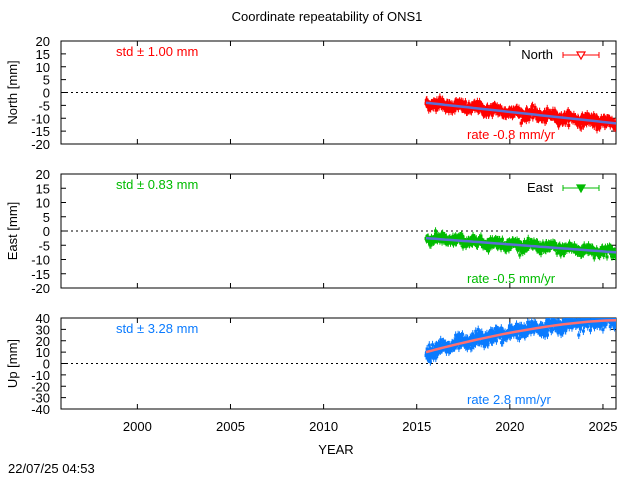 The image size is (640, 480). What do you see at coordinates (509, 426) in the screenshot?
I see `x-tick-label: 2020` at bounding box center [509, 426].